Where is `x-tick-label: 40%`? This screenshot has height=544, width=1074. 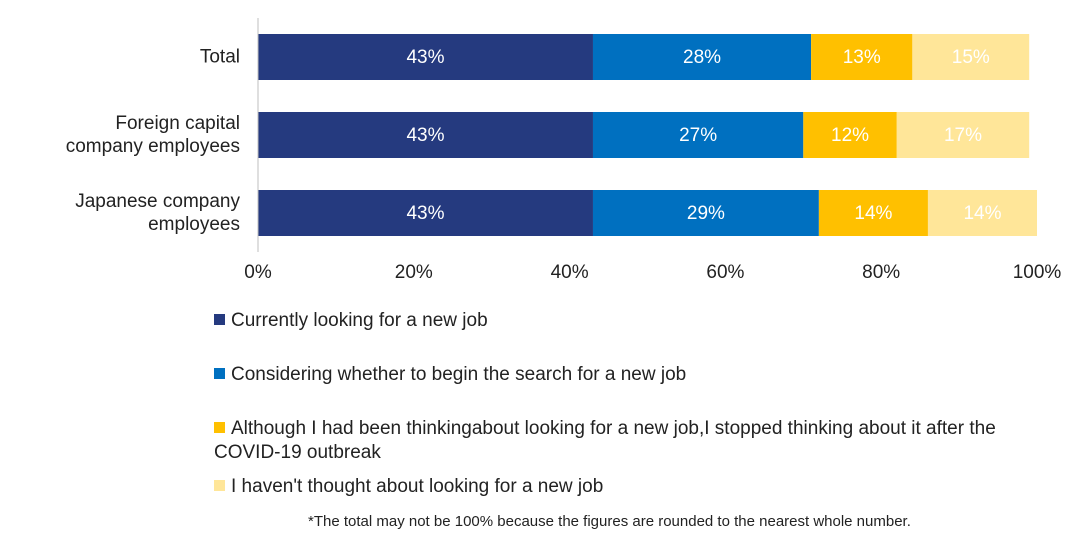 x-tick-label: 40% is located at coordinates (570, 272).